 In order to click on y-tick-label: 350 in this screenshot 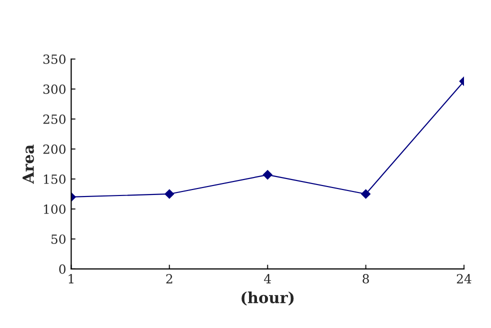, I will do `click(54, 59)`.